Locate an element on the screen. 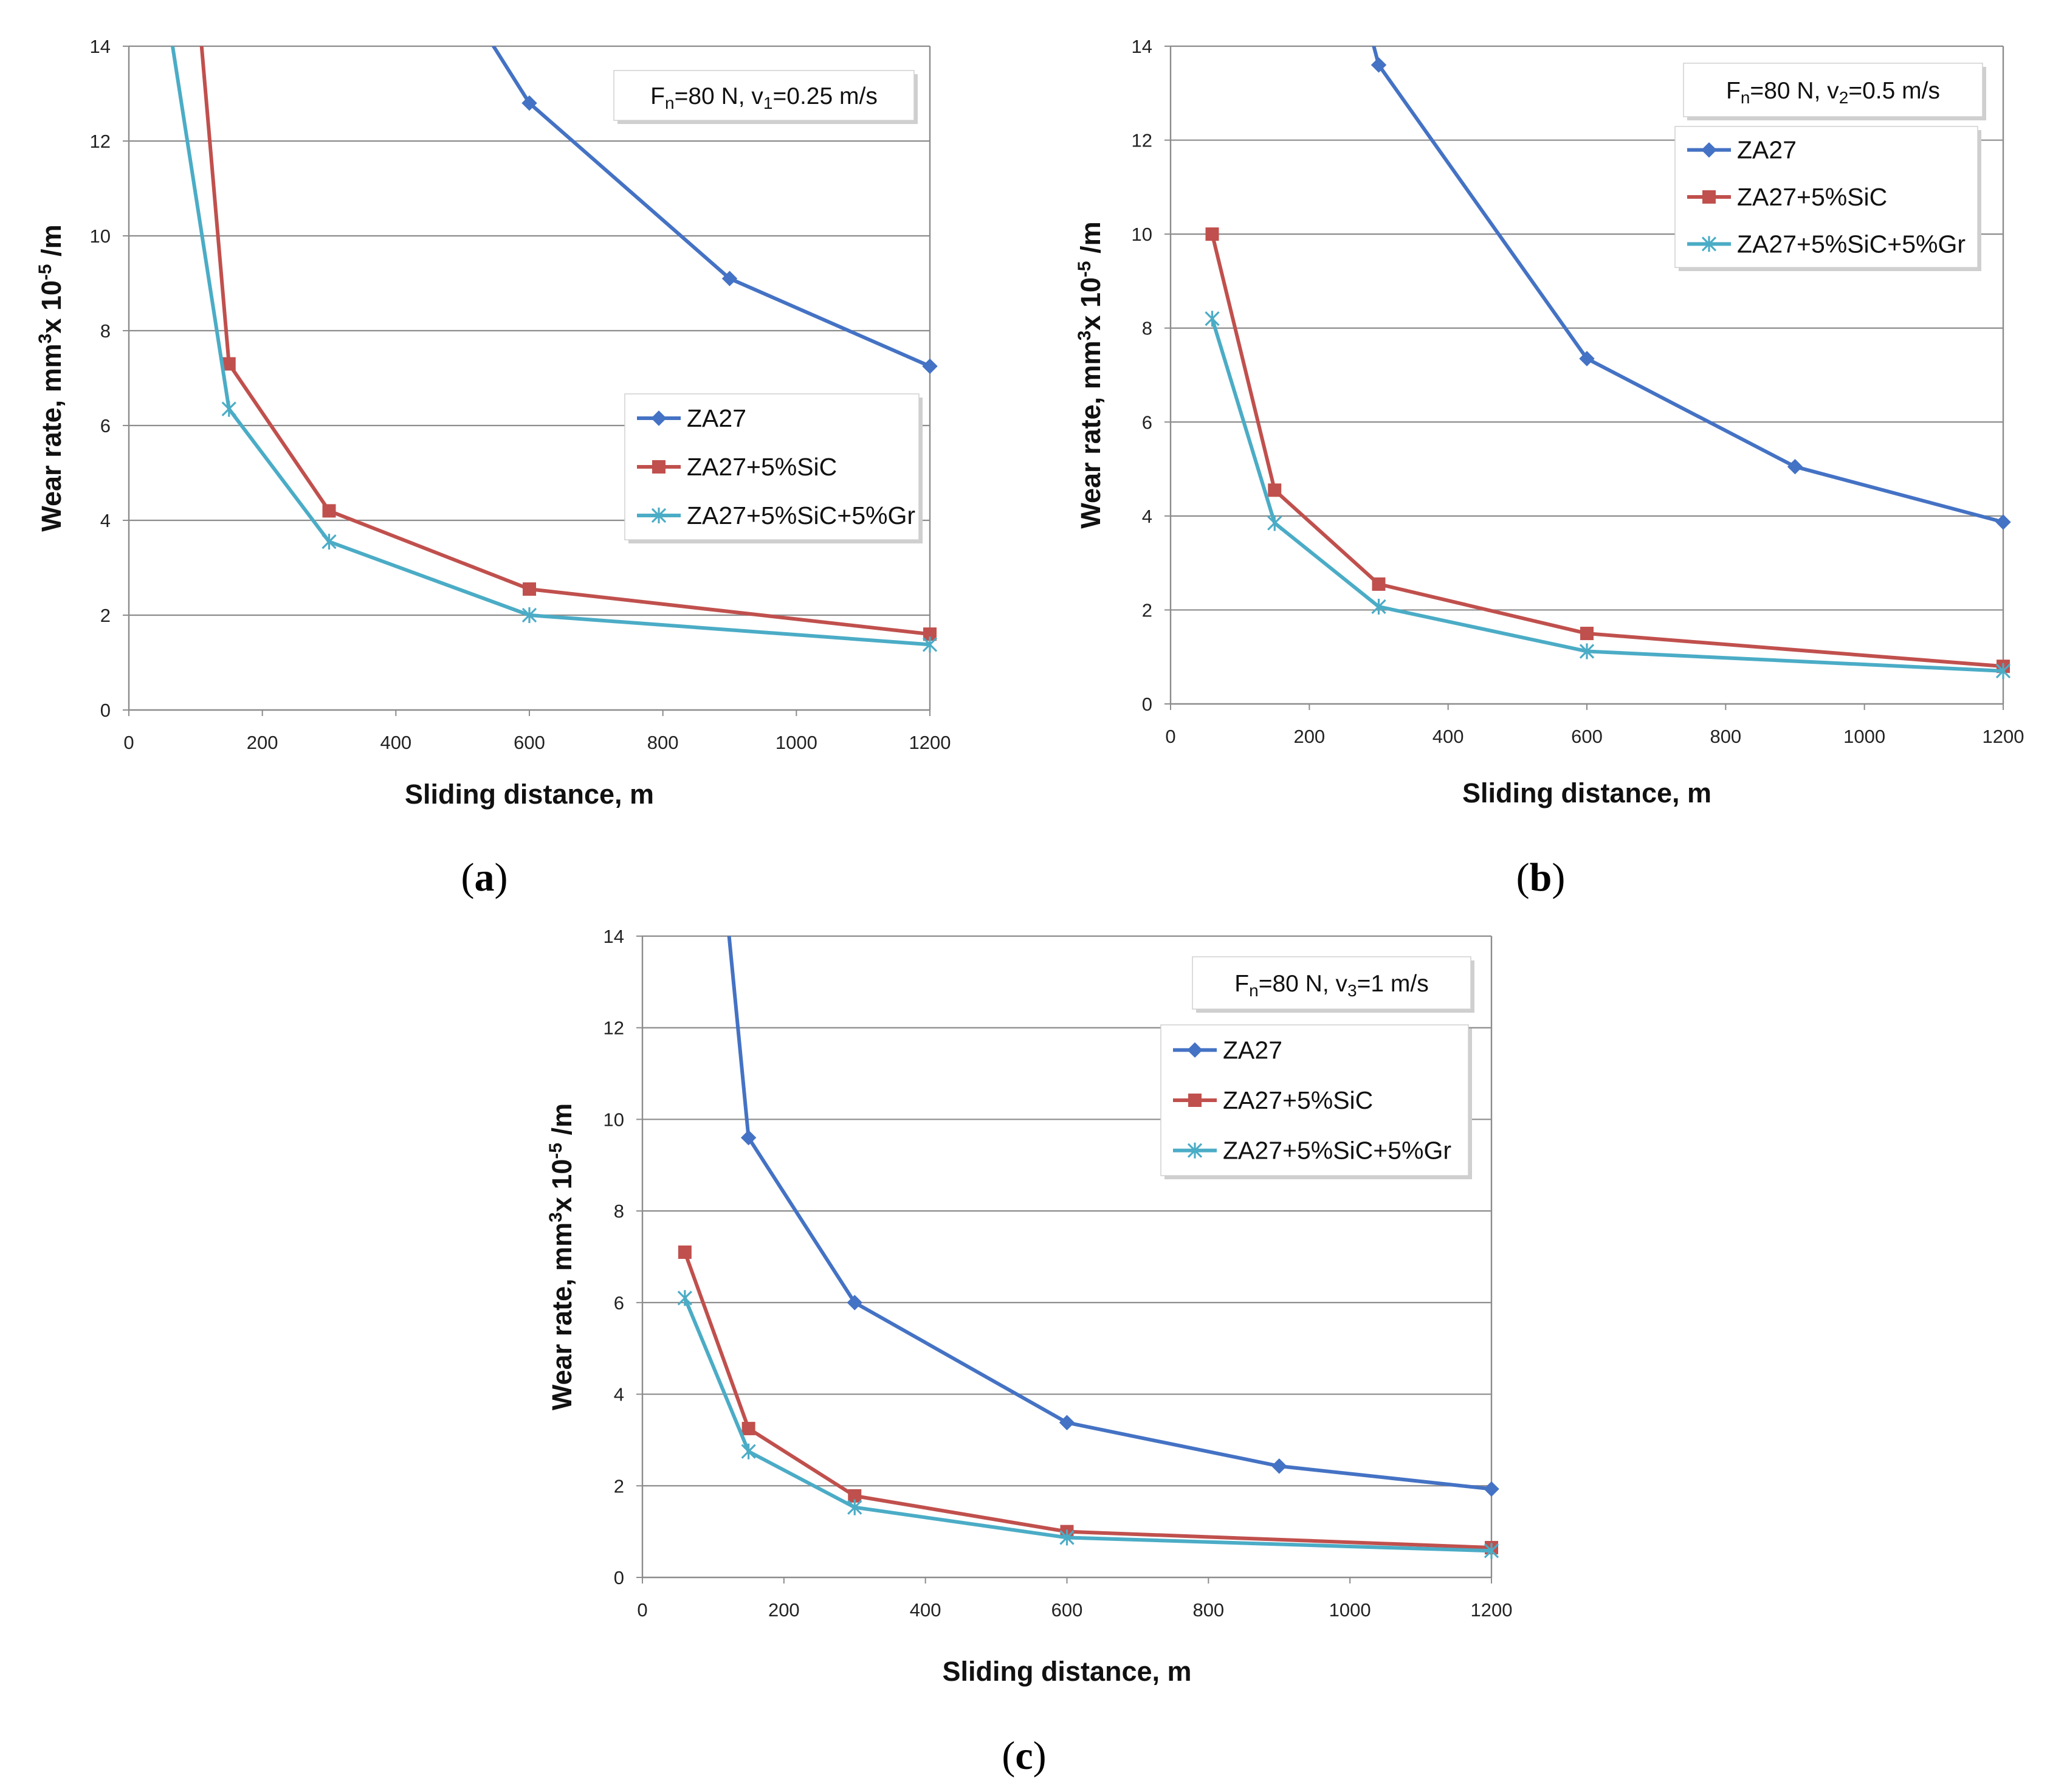  condition-label: Fn=80 N, v1=0.25 m/s is located at coordinates (764, 97).